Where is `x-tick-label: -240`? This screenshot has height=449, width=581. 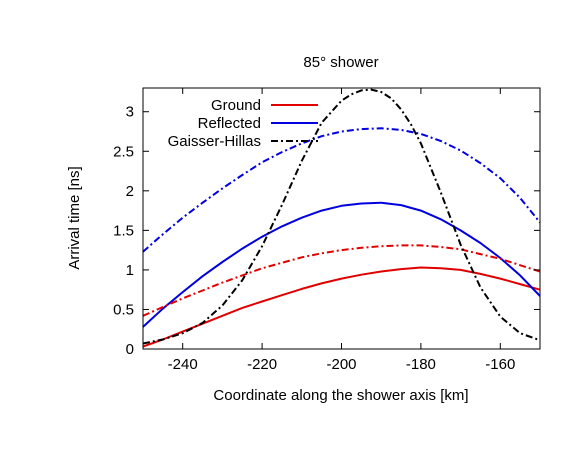
x-tick-label: -240 is located at coordinates (183, 364).